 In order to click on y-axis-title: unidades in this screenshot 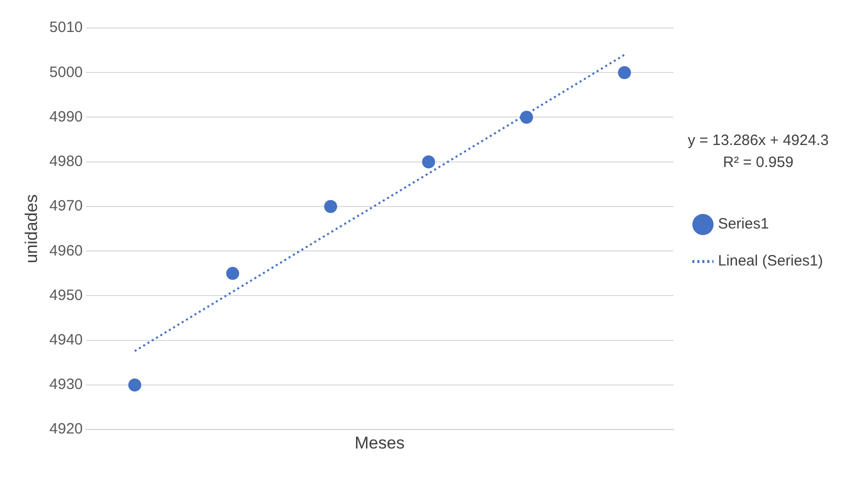, I will do `click(31, 229)`.